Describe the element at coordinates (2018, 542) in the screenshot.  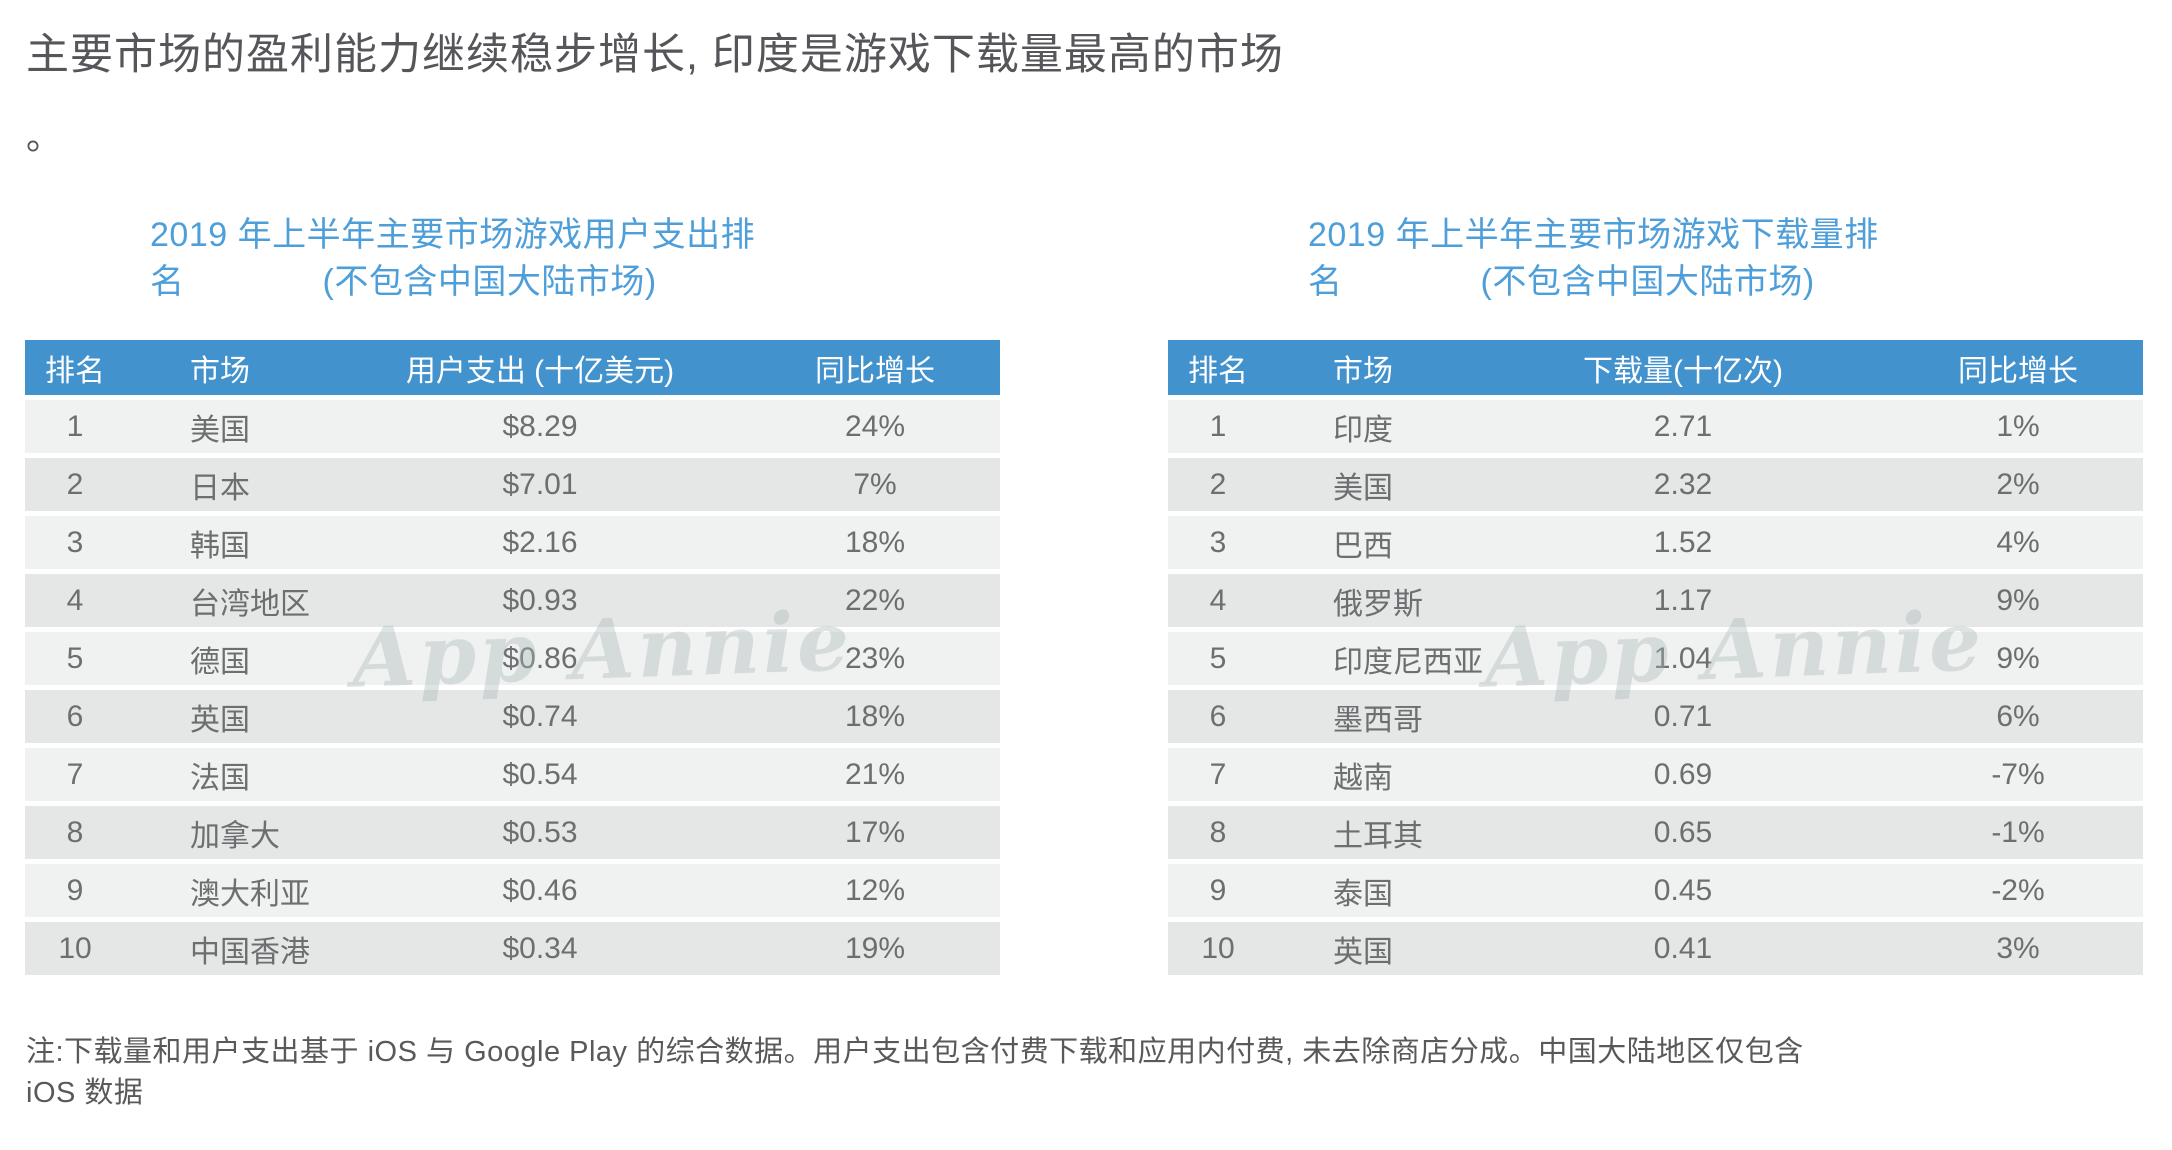
I see `growth-cell: 4%` at that location.